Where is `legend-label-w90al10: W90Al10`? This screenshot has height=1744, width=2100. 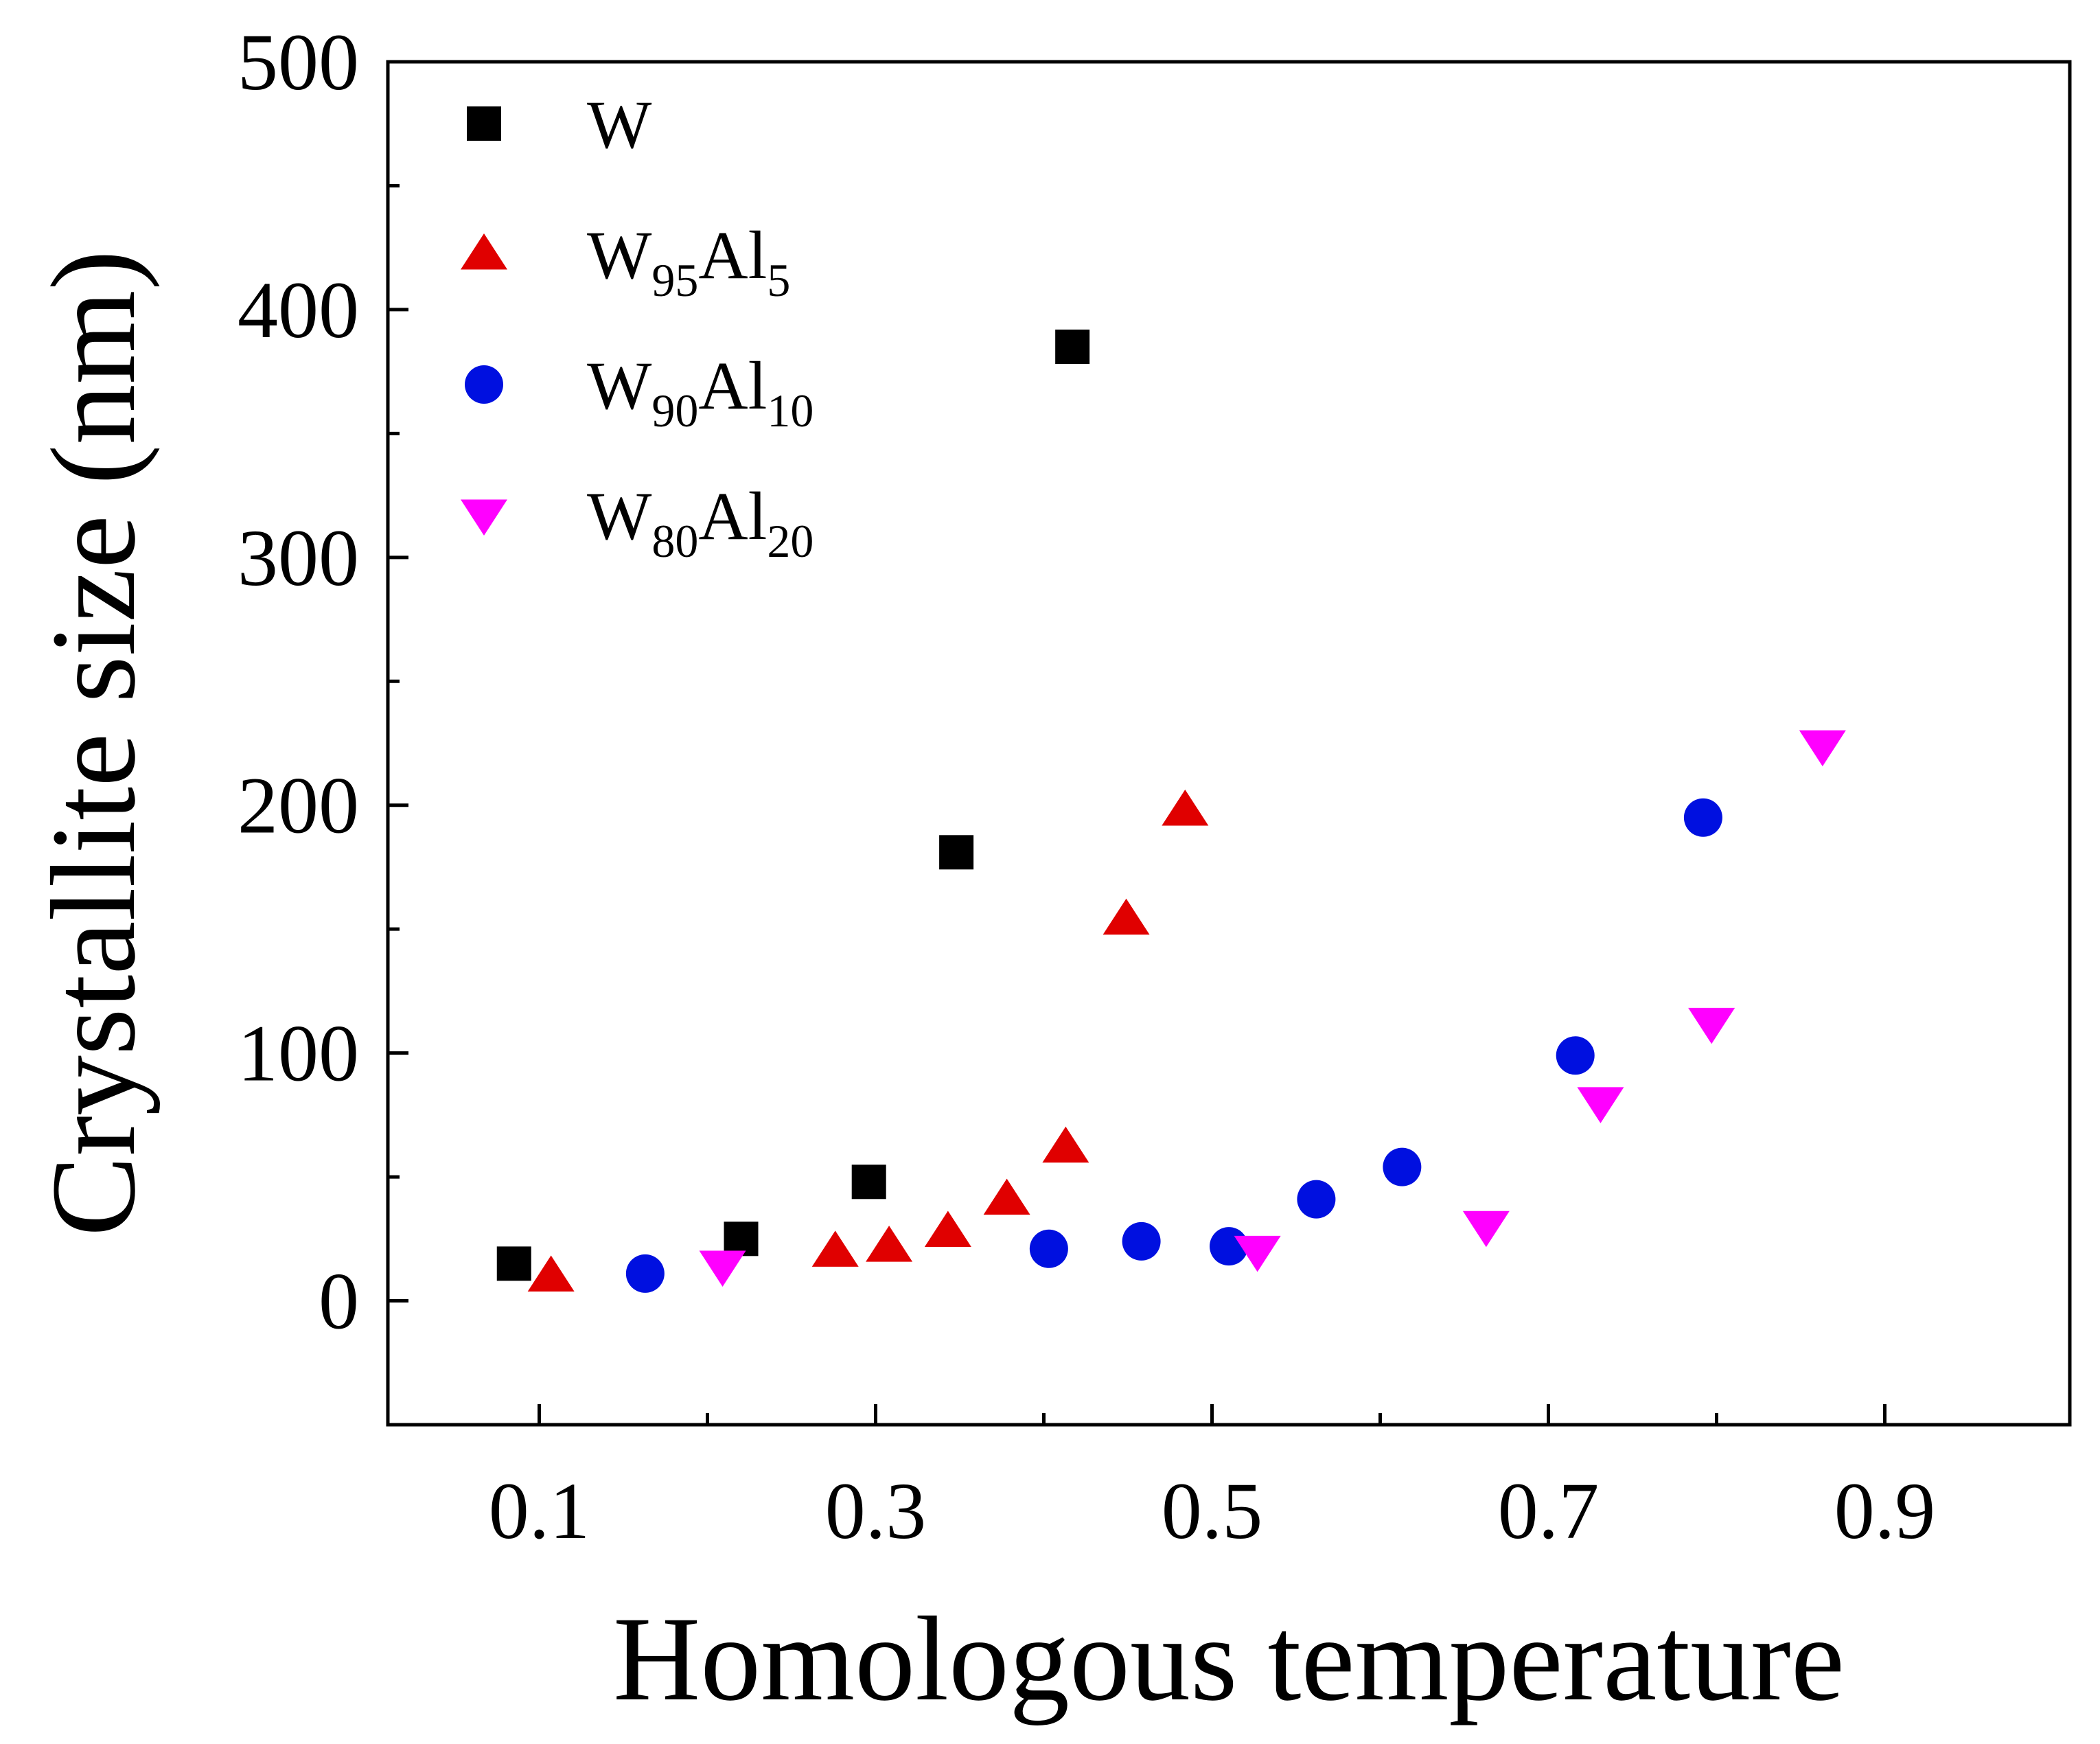
legend-label-w90al10: W90Al10 is located at coordinates (701, 392).